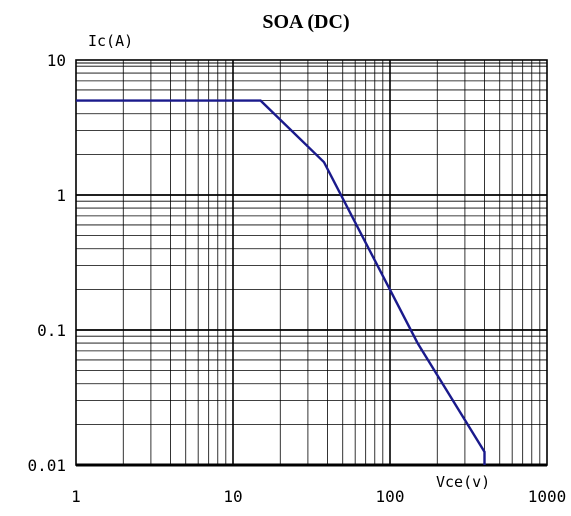 Image resolution: width=571 pixels, height=516 pixels. I want to click on x-tick-label: 100, so click(390, 496).